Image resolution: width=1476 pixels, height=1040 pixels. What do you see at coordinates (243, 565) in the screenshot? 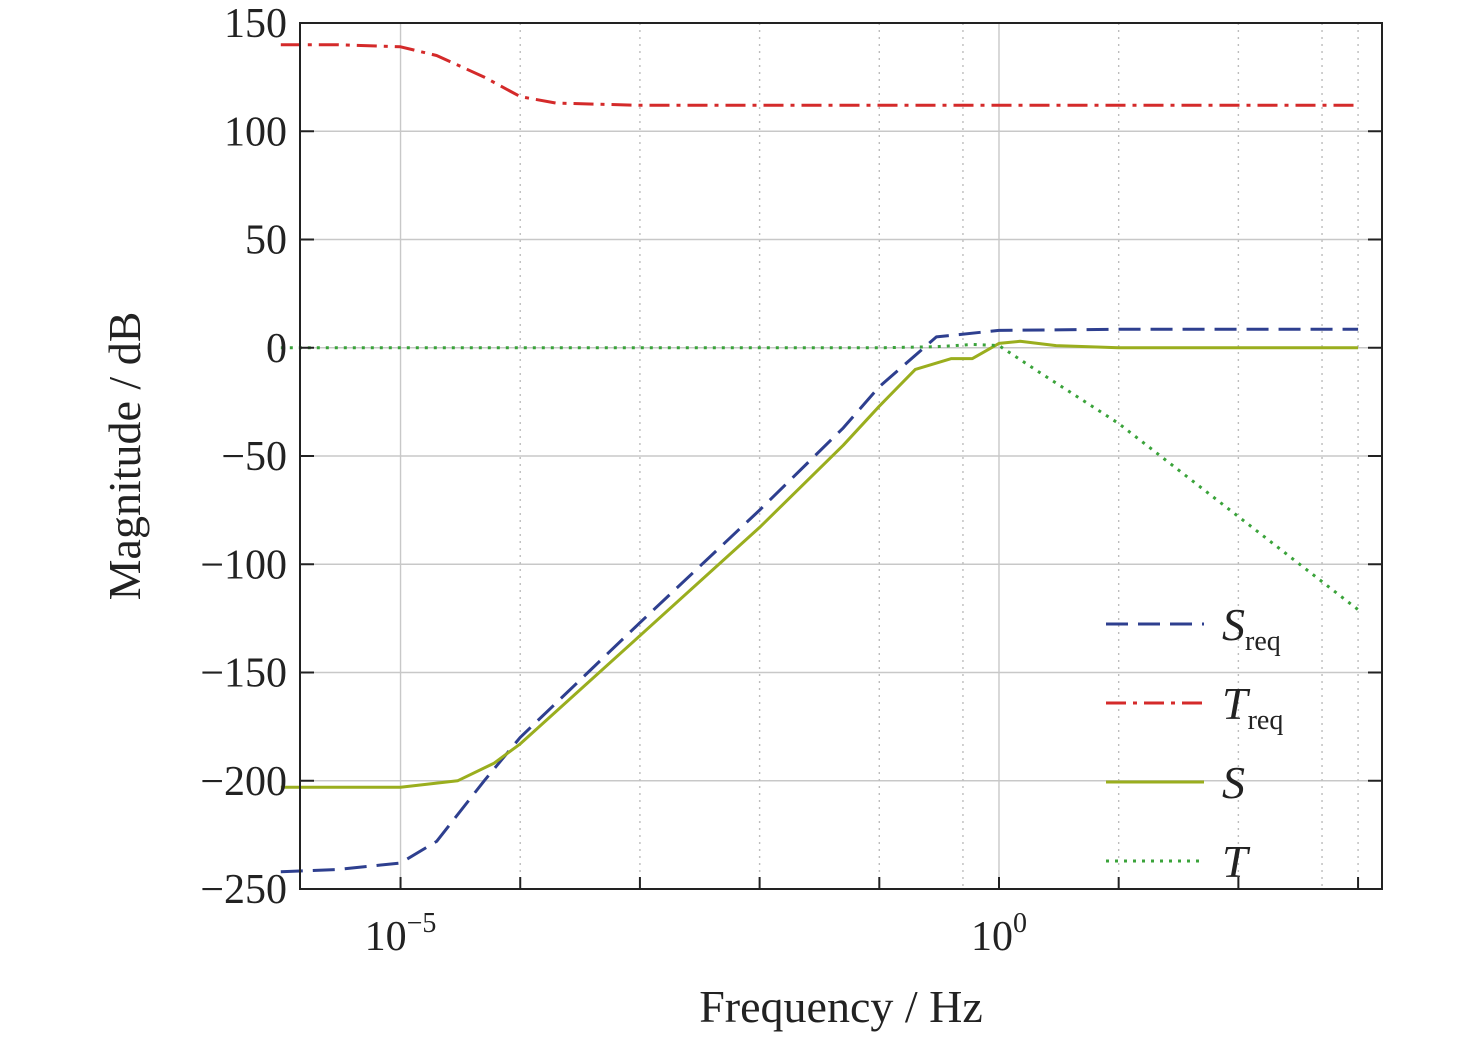
I see `y-tick-label: −100` at bounding box center [243, 565].